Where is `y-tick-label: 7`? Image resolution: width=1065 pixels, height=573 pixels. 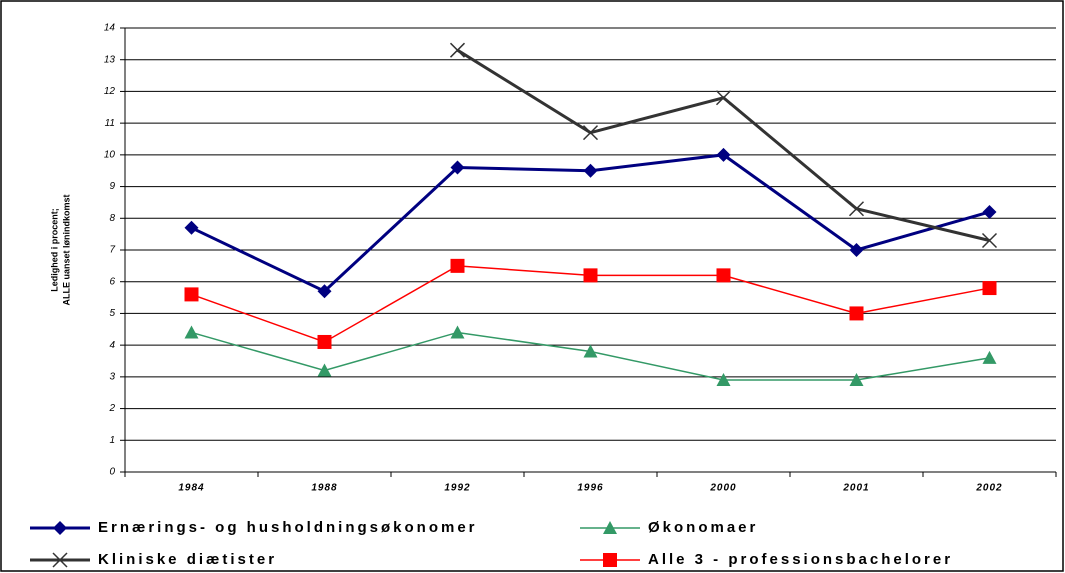
y-tick-label: 7 is located at coordinates (112, 250).